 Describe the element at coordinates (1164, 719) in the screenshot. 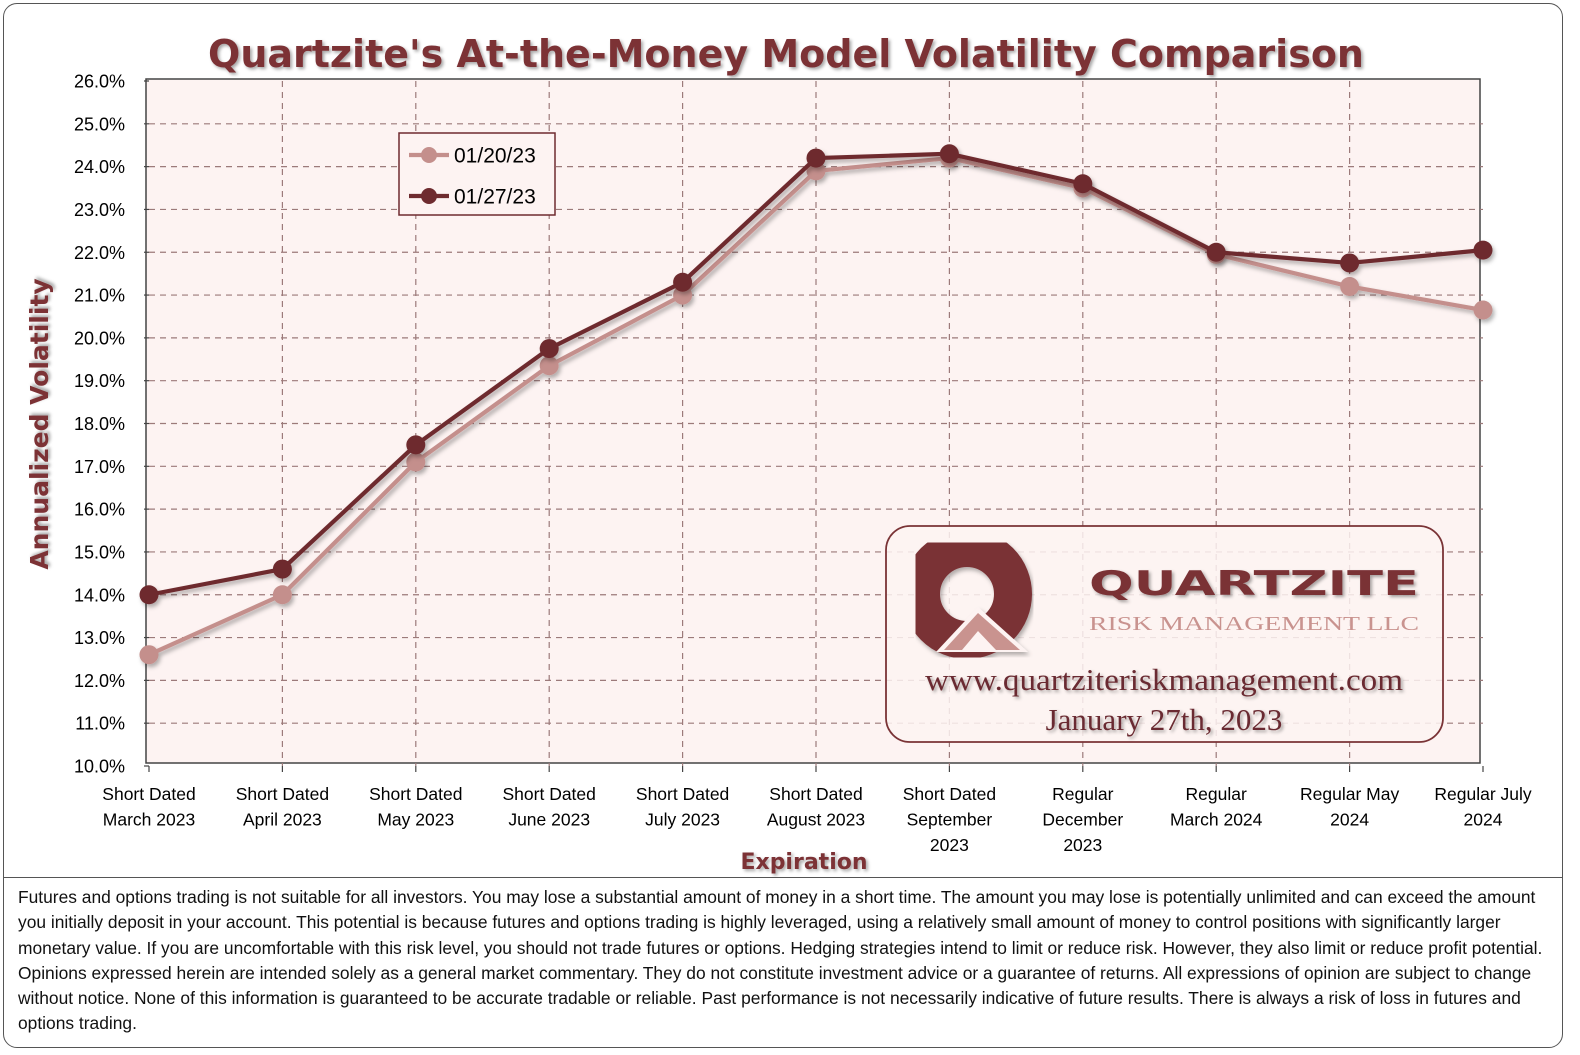

I see `logo-date: January 27th, 2023` at that location.